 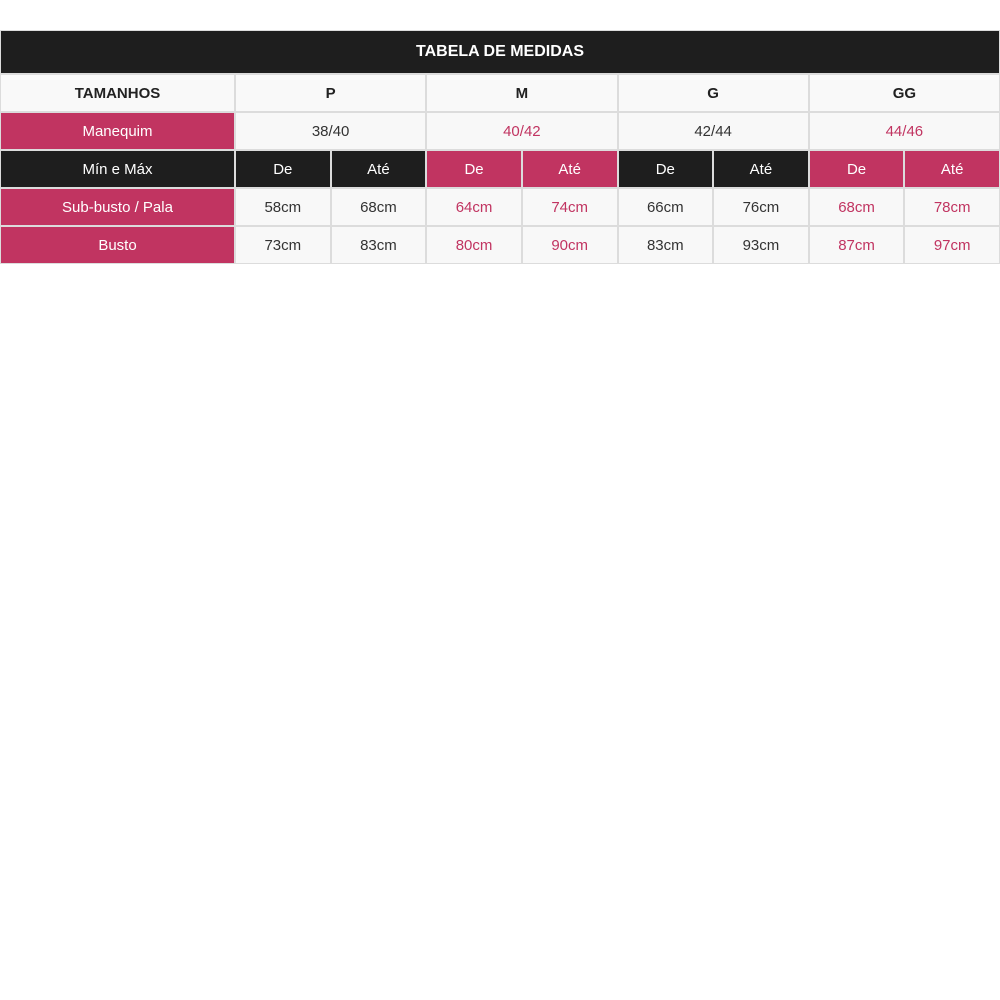 I want to click on mannequin-g: 42/44, so click(x=713, y=131).